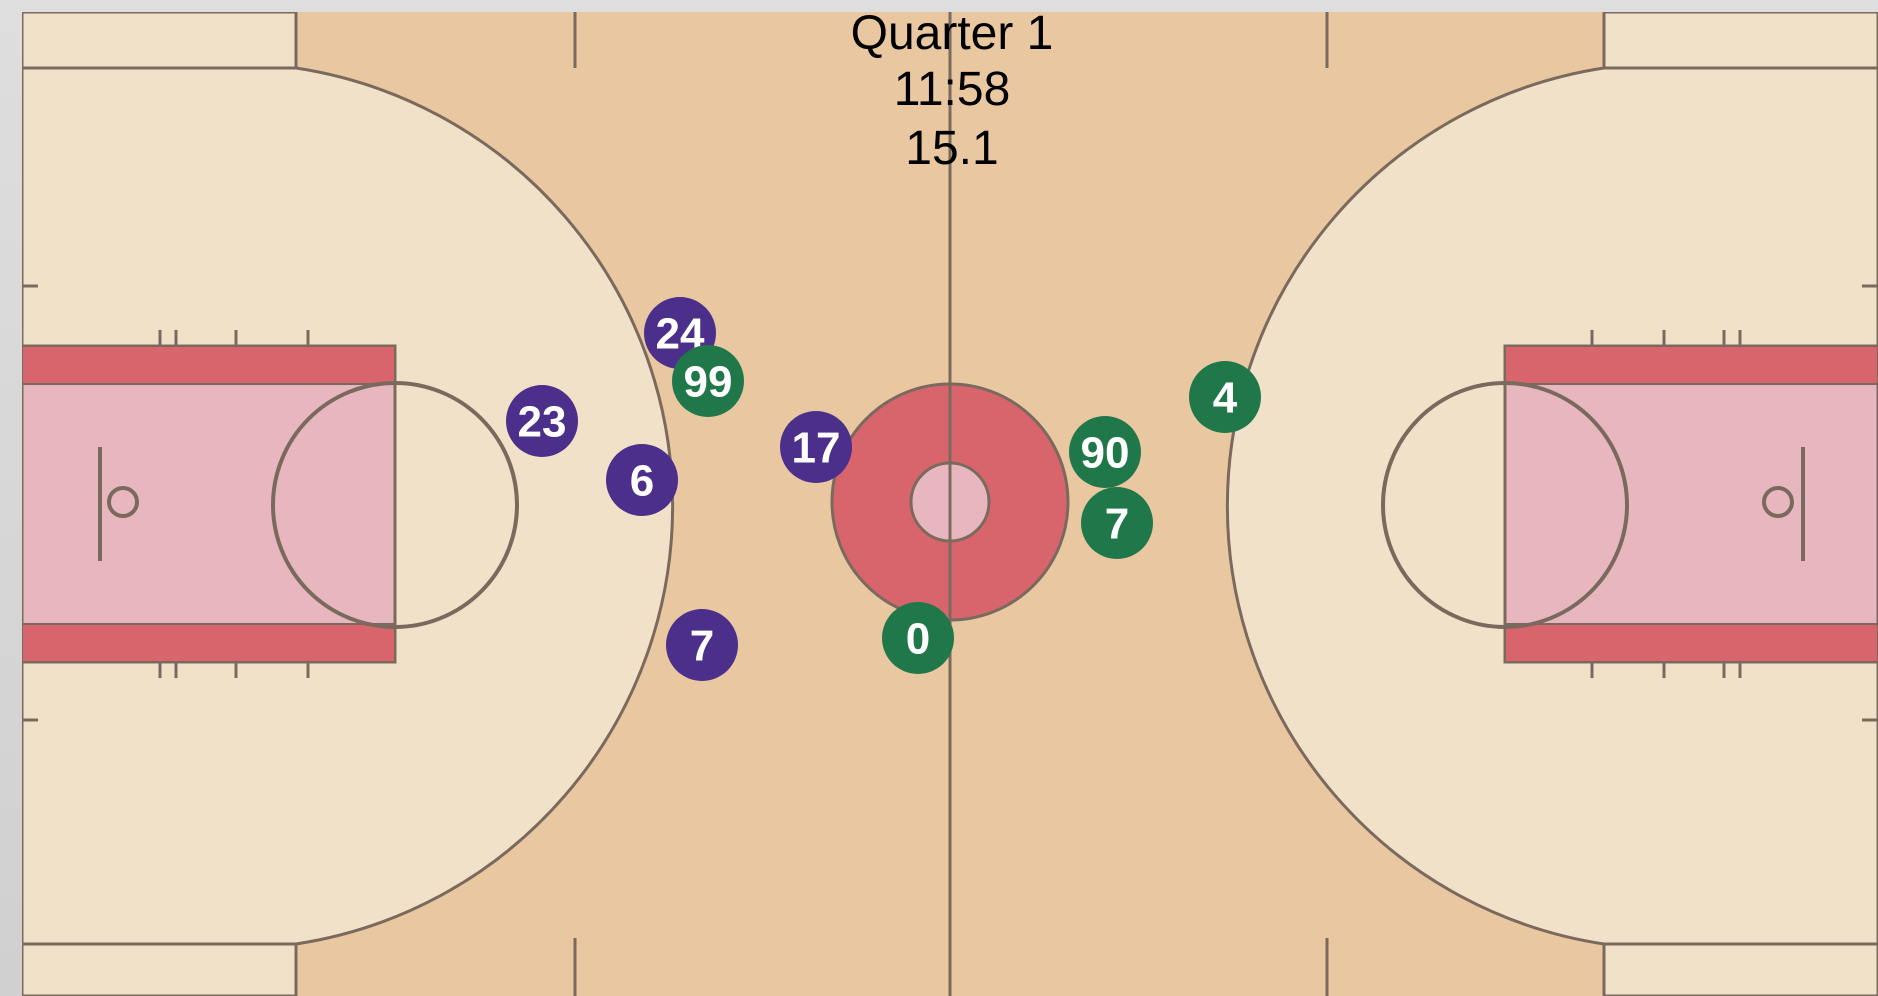  I want to click on player-number: 99, so click(708, 382).